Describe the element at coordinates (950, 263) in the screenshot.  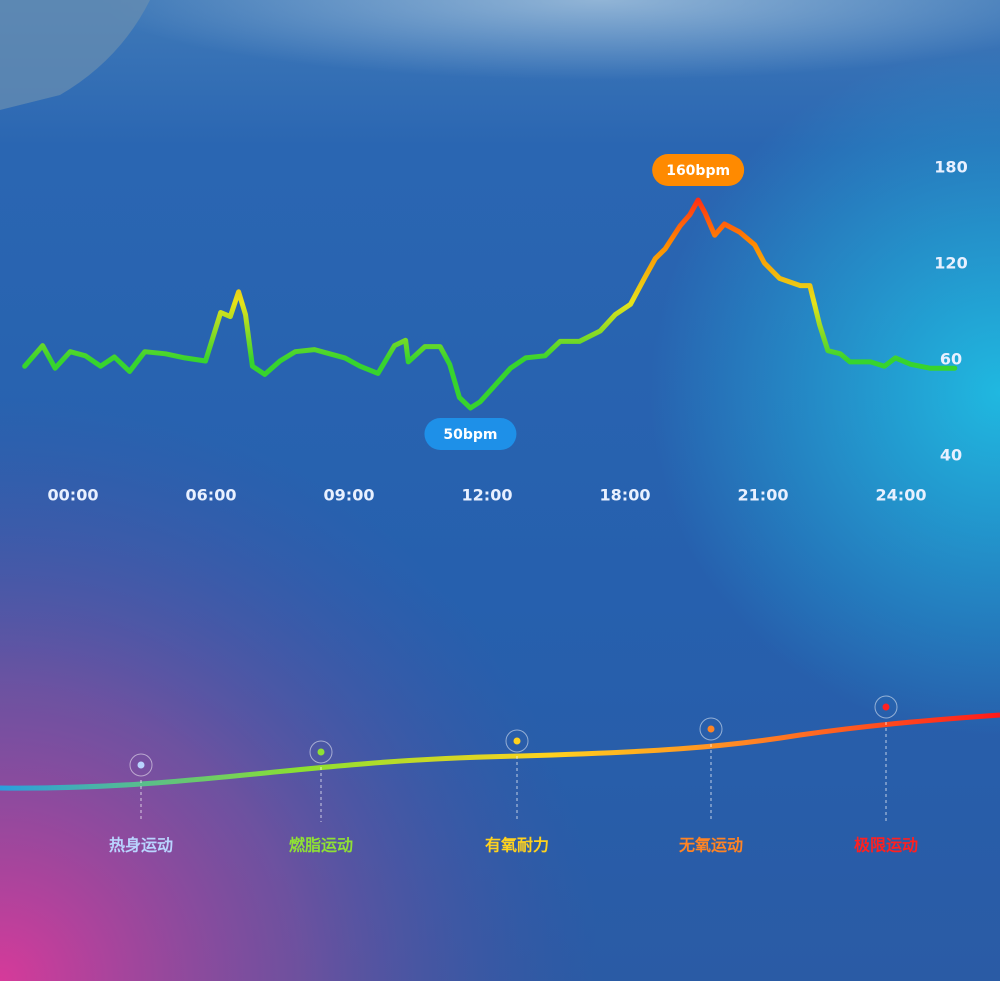
I see `y-tick-label: 120` at that location.